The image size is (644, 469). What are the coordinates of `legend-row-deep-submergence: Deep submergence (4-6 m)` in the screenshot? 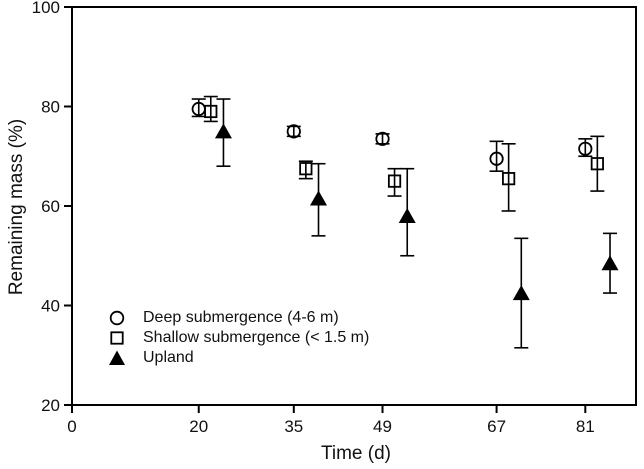 It's located at (238, 318).